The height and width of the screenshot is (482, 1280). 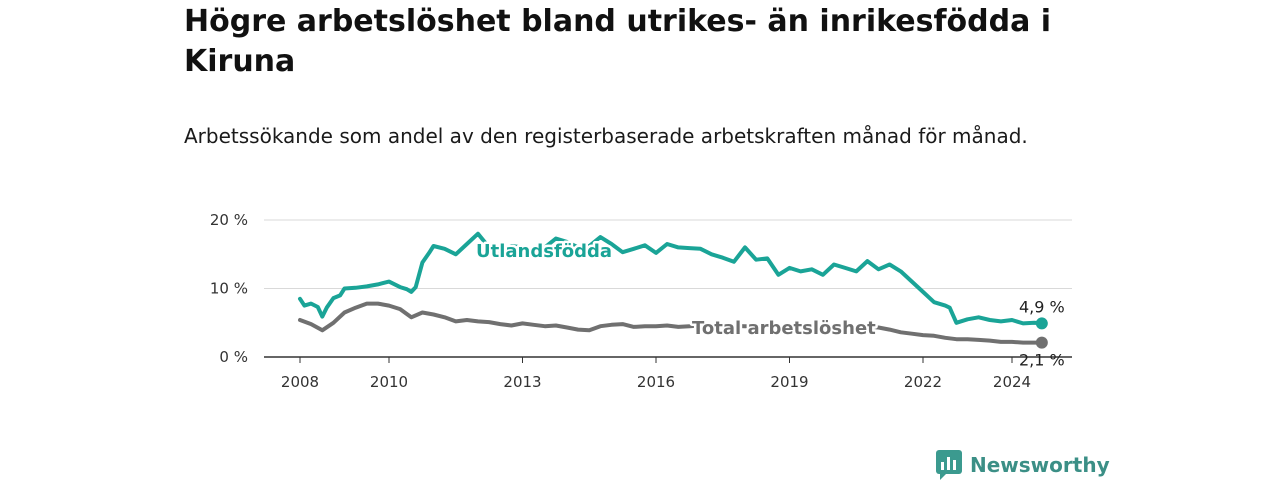 I want to click on newsworthy-logo-icon, so click(x=949, y=465).